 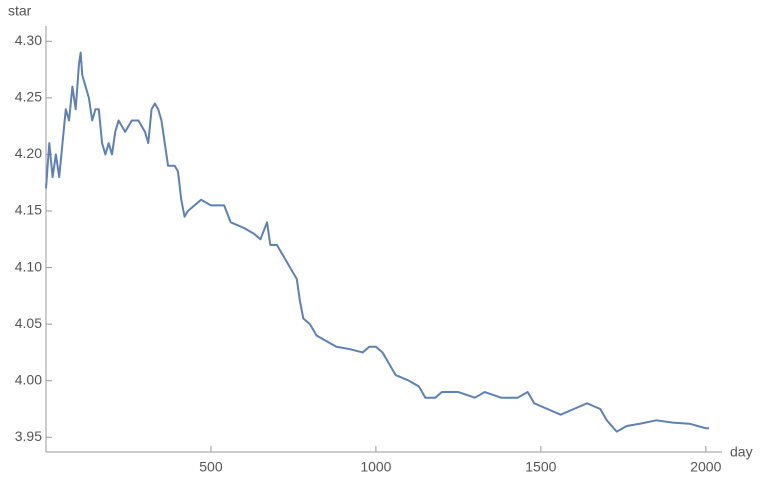 What do you see at coordinates (540, 467) in the screenshot?
I see `x-tick-label: 1500` at bounding box center [540, 467].